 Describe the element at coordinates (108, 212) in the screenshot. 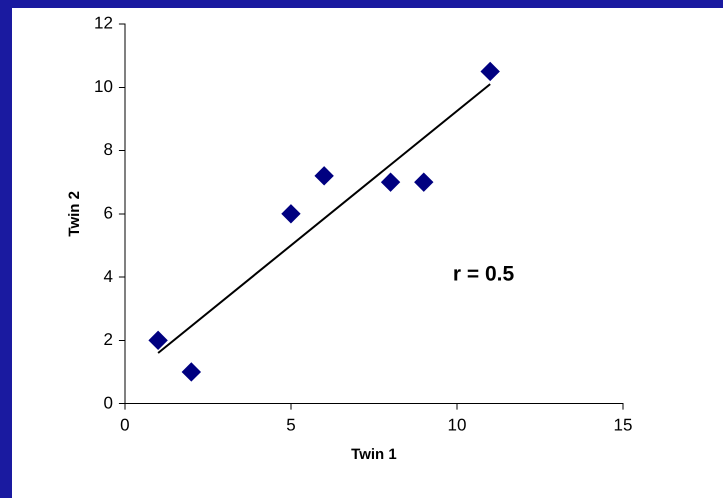

I see `y-tick-label: 6` at that location.